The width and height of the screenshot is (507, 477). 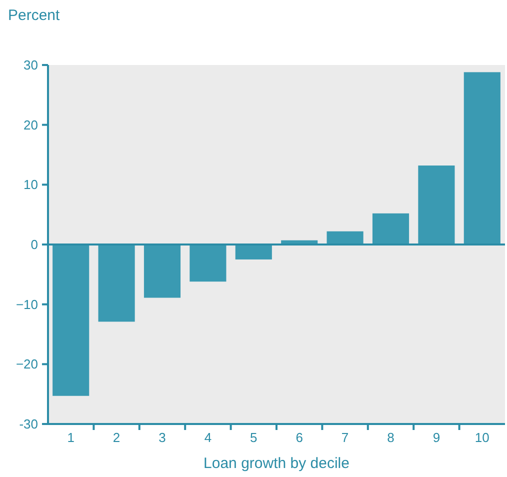 What do you see at coordinates (31, 184) in the screenshot?
I see `y-tick-label: 10` at bounding box center [31, 184].